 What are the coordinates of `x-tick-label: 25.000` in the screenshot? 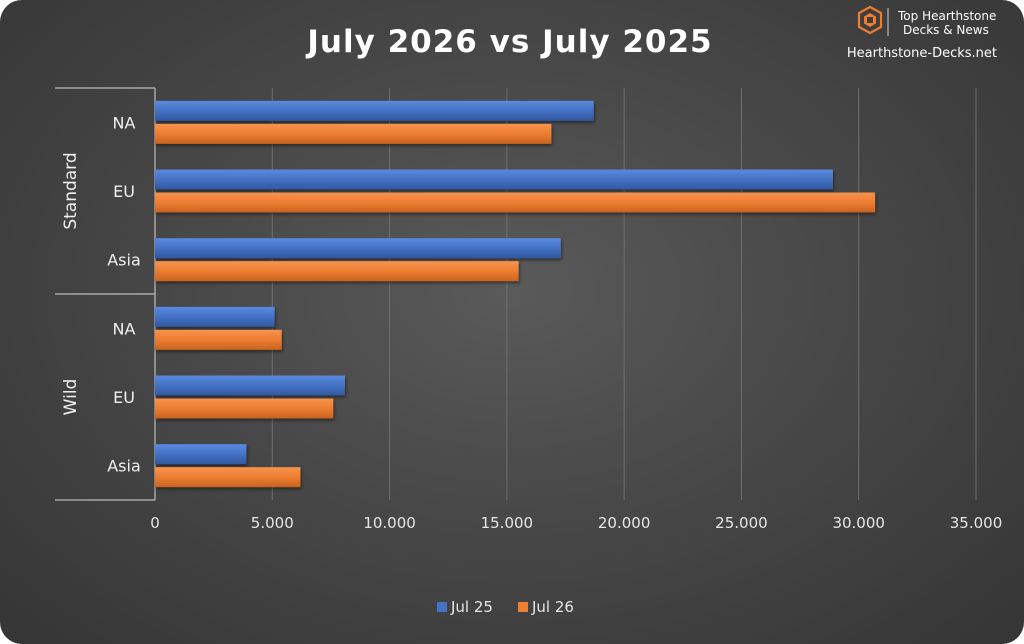 It's located at (741, 523).